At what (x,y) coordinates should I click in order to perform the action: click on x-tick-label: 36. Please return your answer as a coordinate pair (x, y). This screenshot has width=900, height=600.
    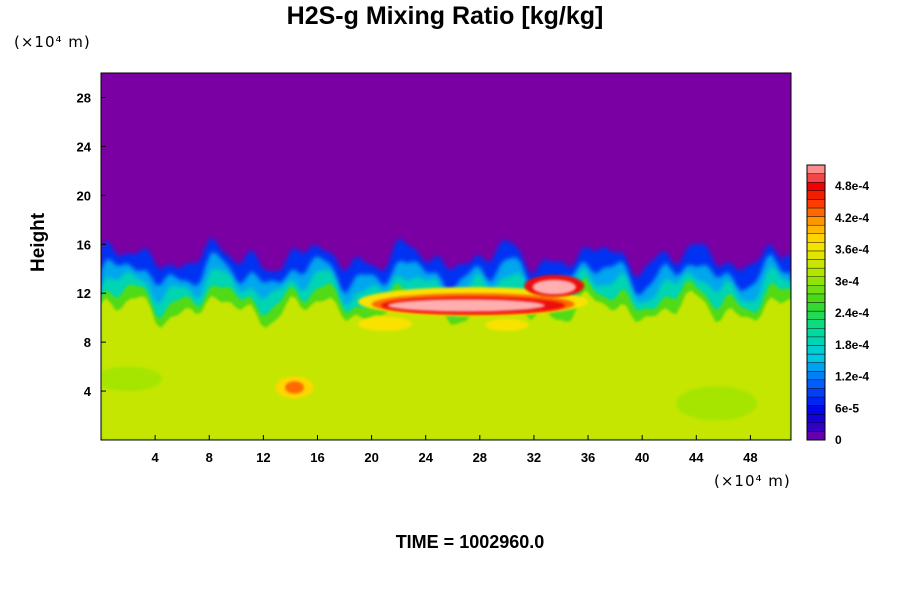
    Looking at the image, I should click on (588, 457).